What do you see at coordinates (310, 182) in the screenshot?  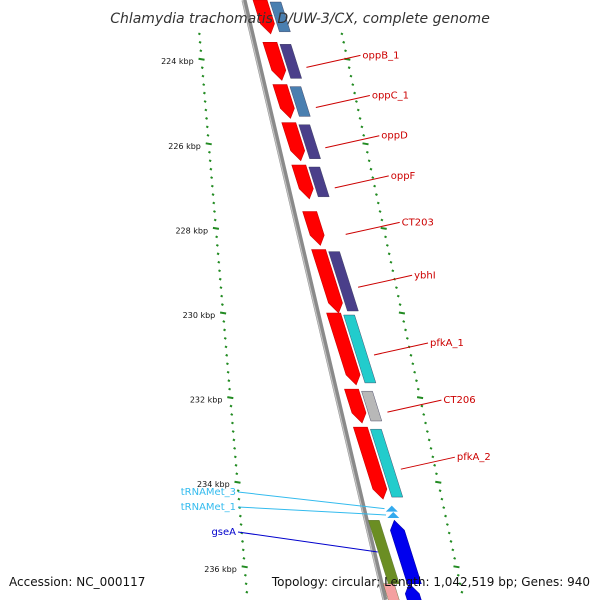 I see `gene-feature-oppf` at bounding box center [310, 182].